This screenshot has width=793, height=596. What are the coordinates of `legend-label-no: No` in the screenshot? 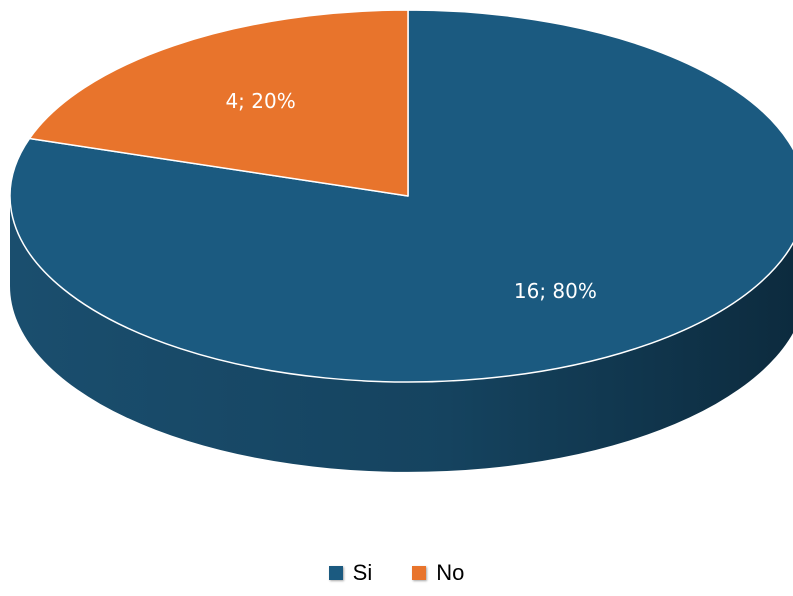 It's located at (450, 572).